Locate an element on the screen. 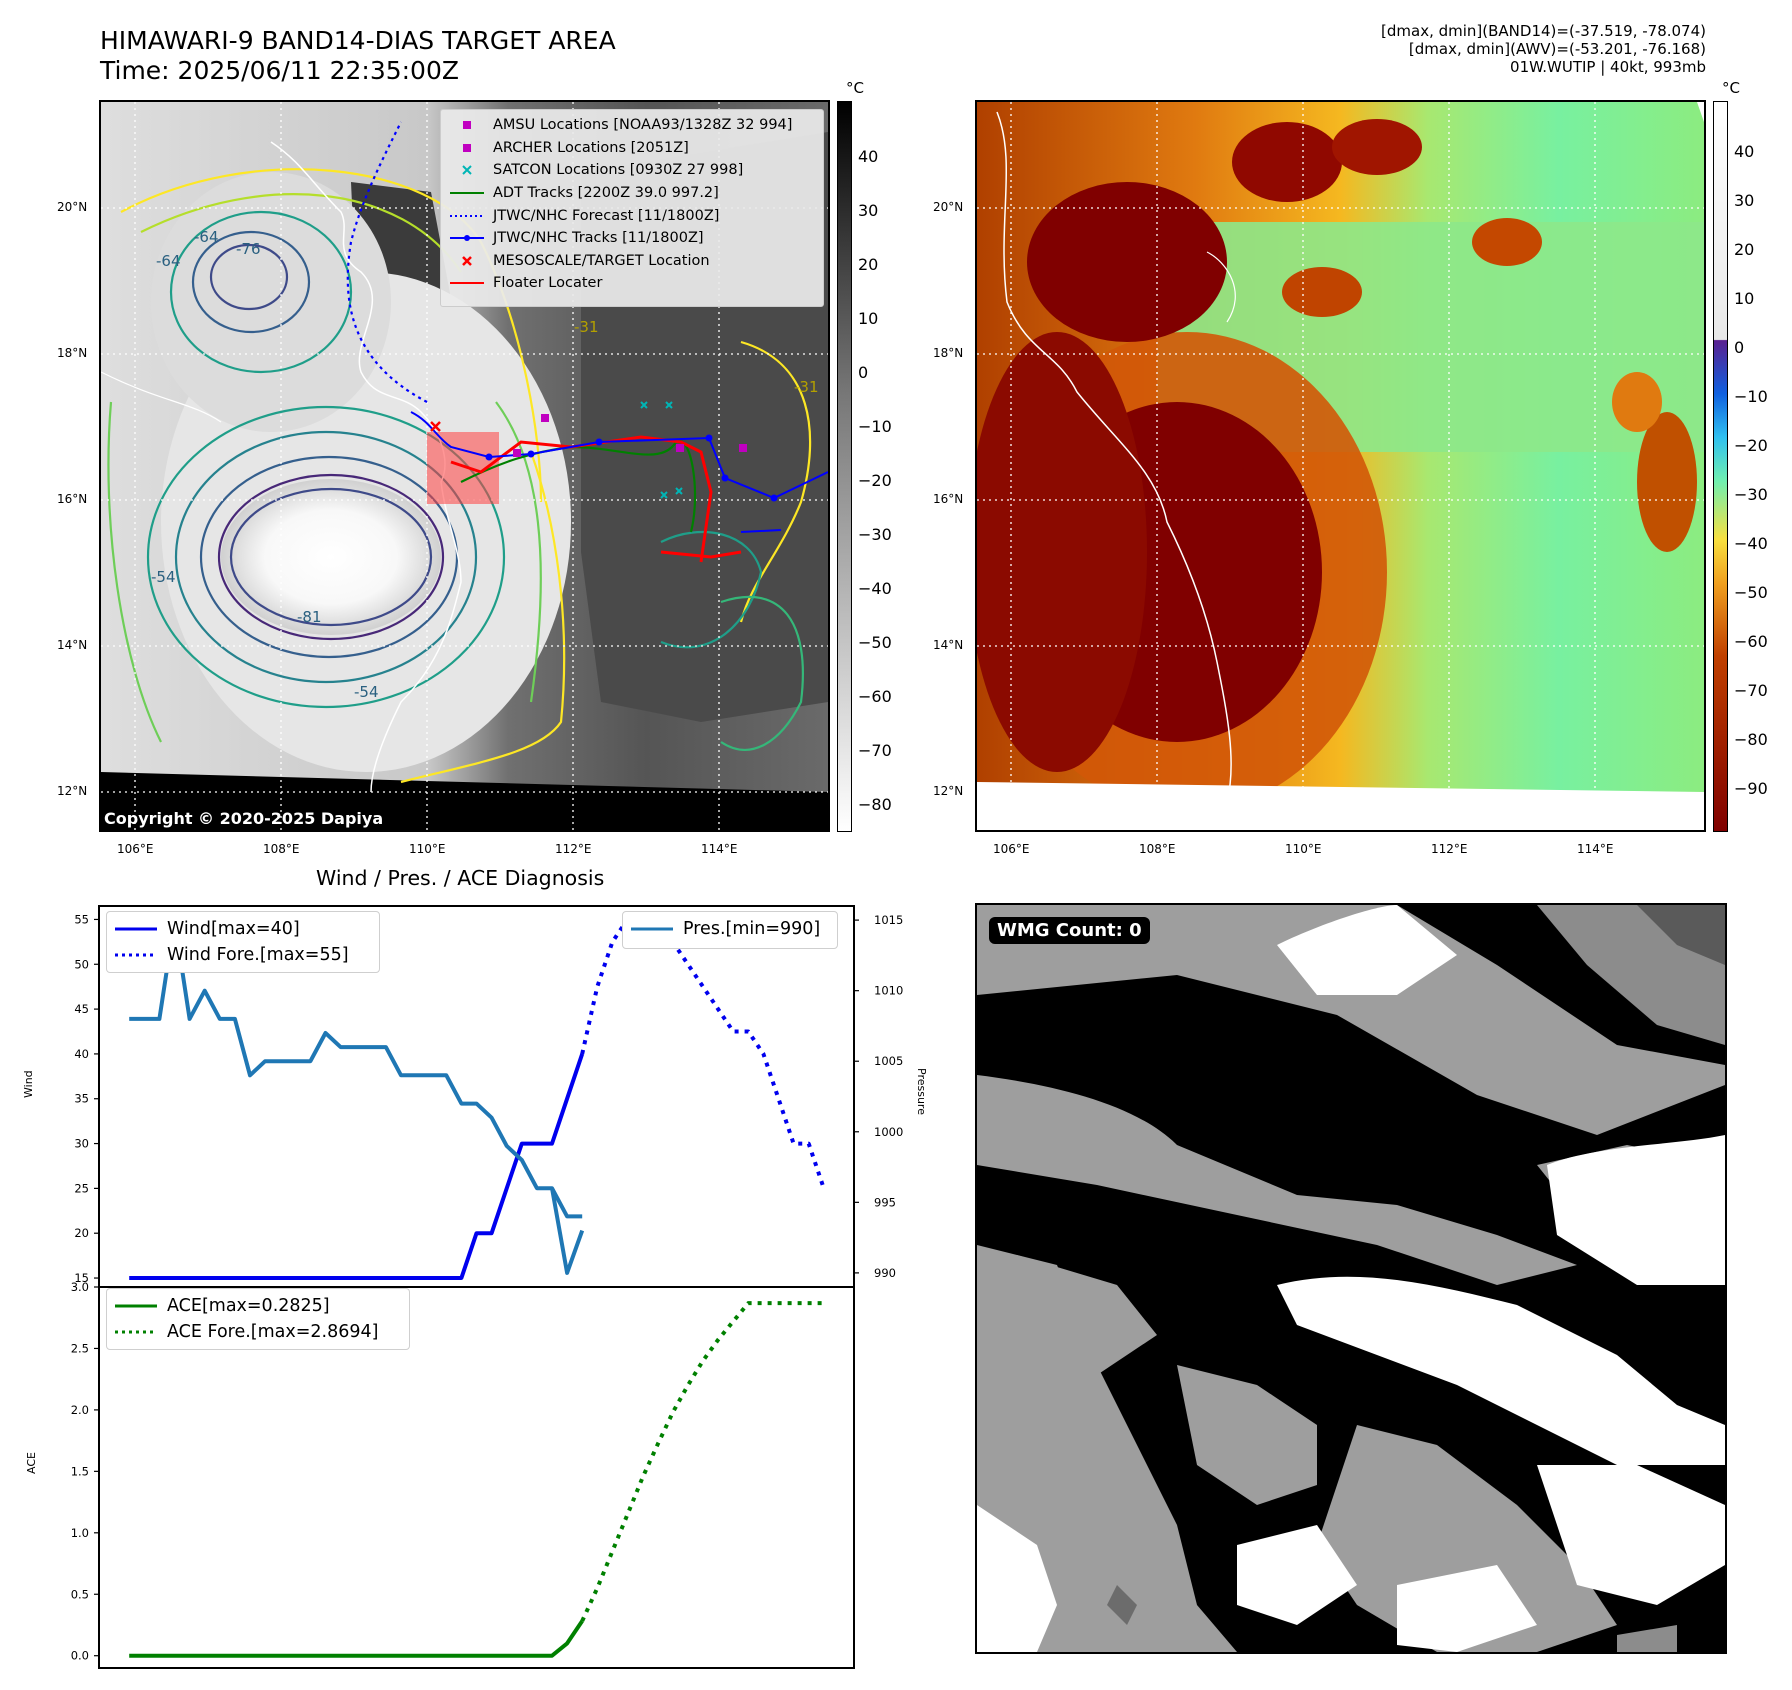 The height and width of the screenshot is (1690, 1792). y2-tick-label: 990 is located at coordinates (885, 1273).